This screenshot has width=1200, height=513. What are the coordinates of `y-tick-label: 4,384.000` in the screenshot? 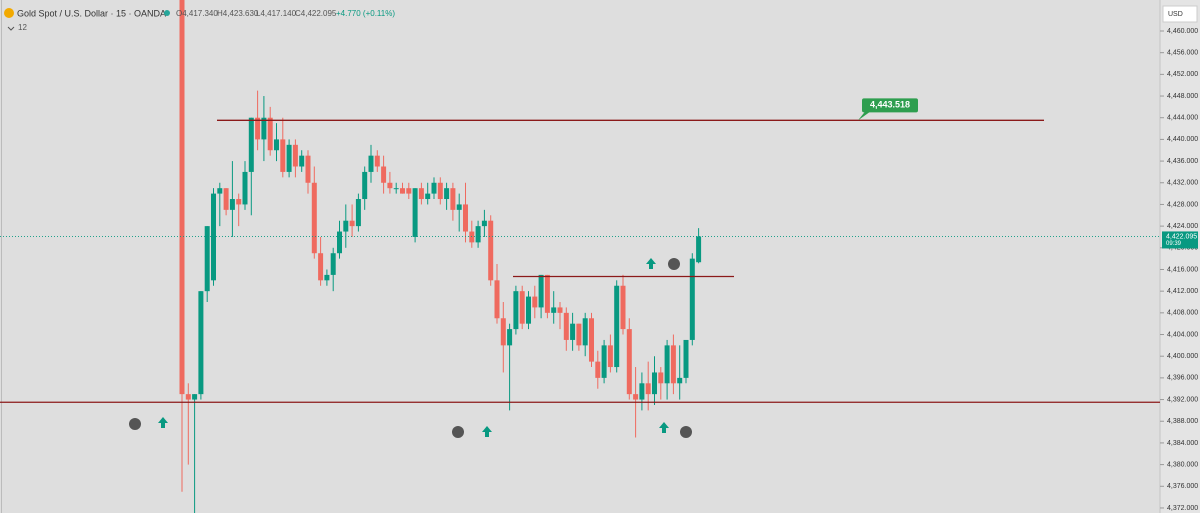 It's located at (1182, 443).